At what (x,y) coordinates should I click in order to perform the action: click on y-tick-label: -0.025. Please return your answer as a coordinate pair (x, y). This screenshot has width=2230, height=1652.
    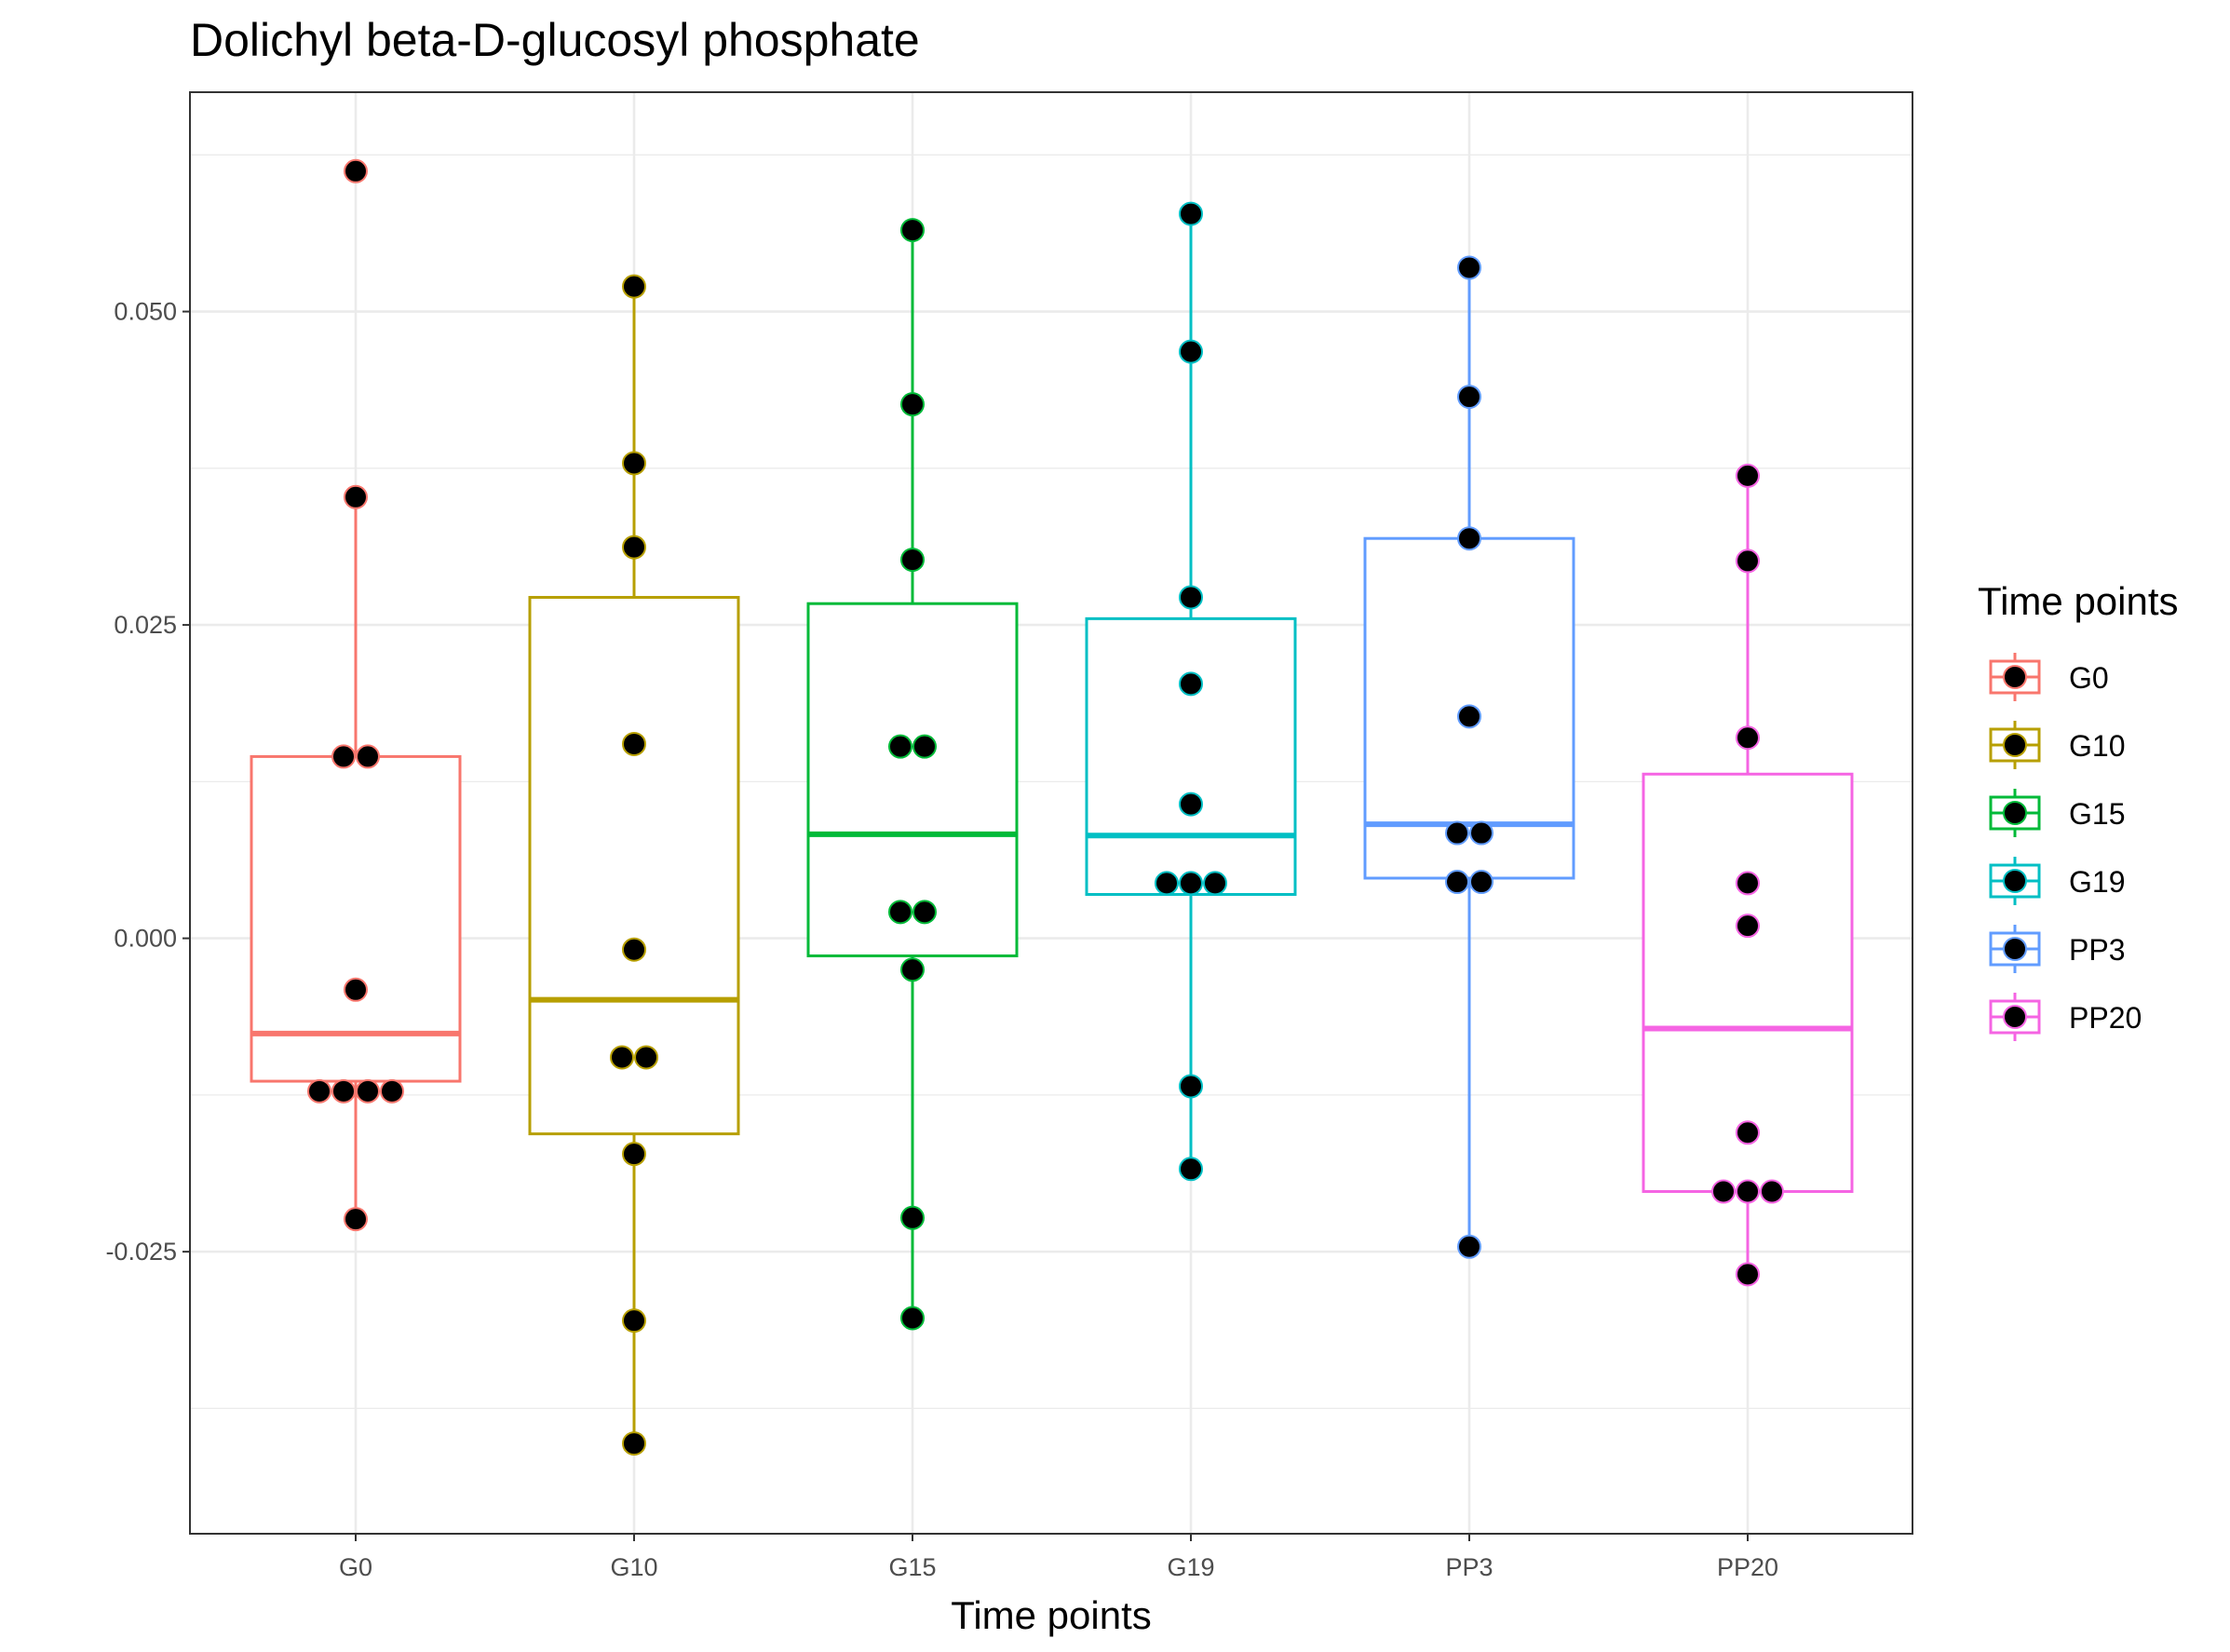
    Looking at the image, I should click on (141, 1252).